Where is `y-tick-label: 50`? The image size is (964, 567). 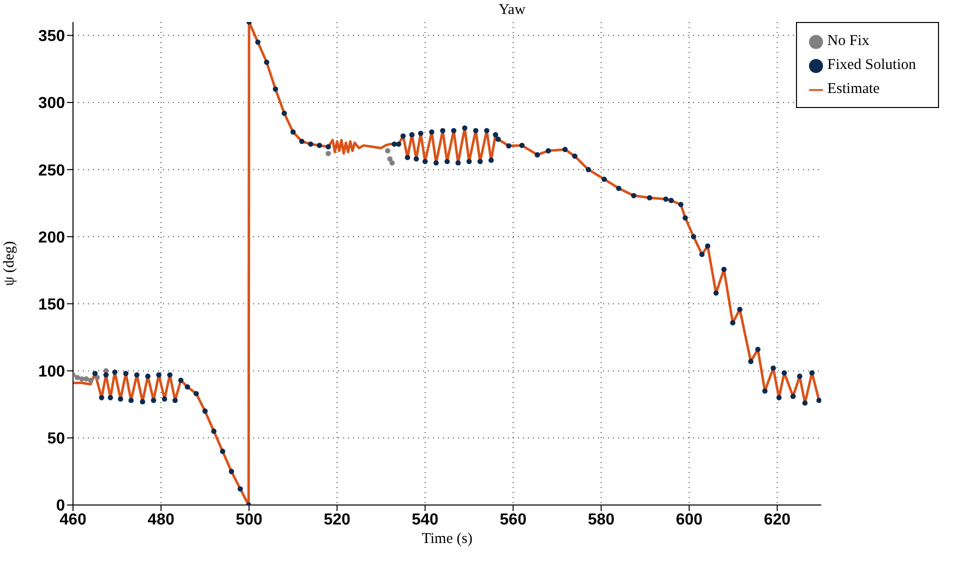 y-tick-label: 50 is located at coordinates (56, 439).